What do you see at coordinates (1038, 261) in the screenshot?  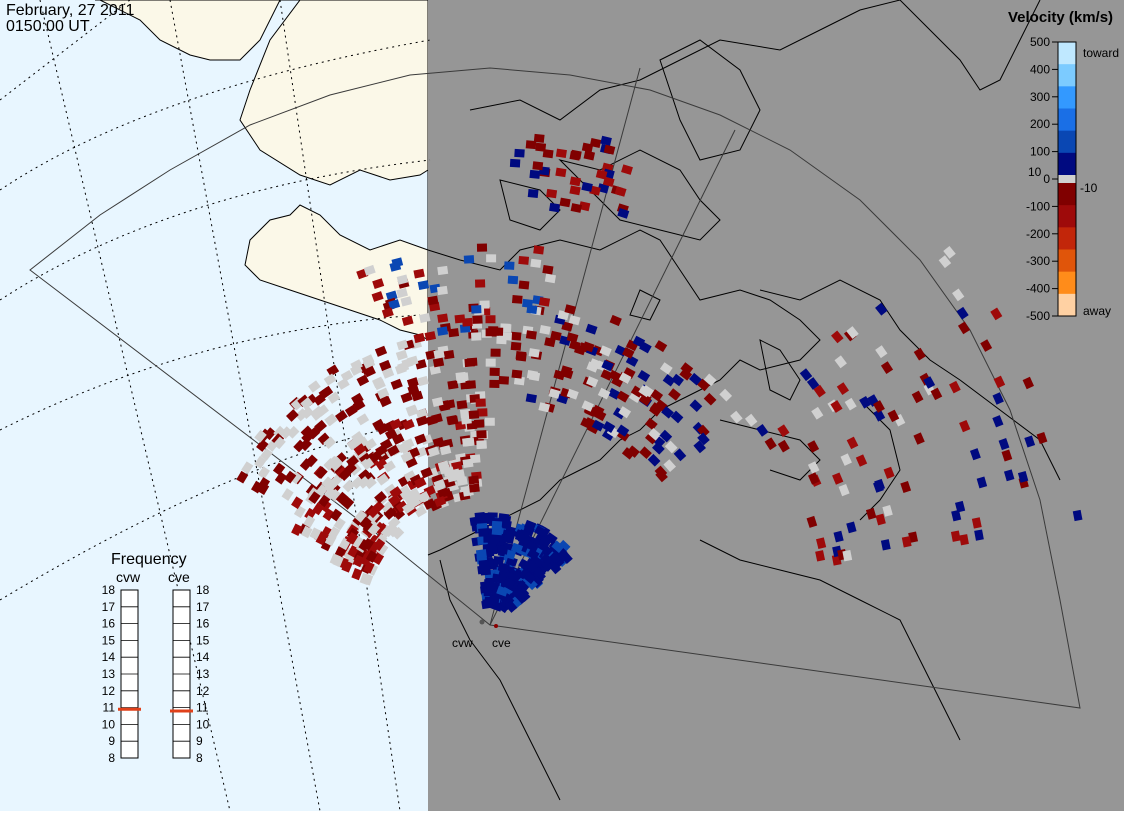 I see `colorbar-tick-label: -300` at bounding box center [1038, 261].